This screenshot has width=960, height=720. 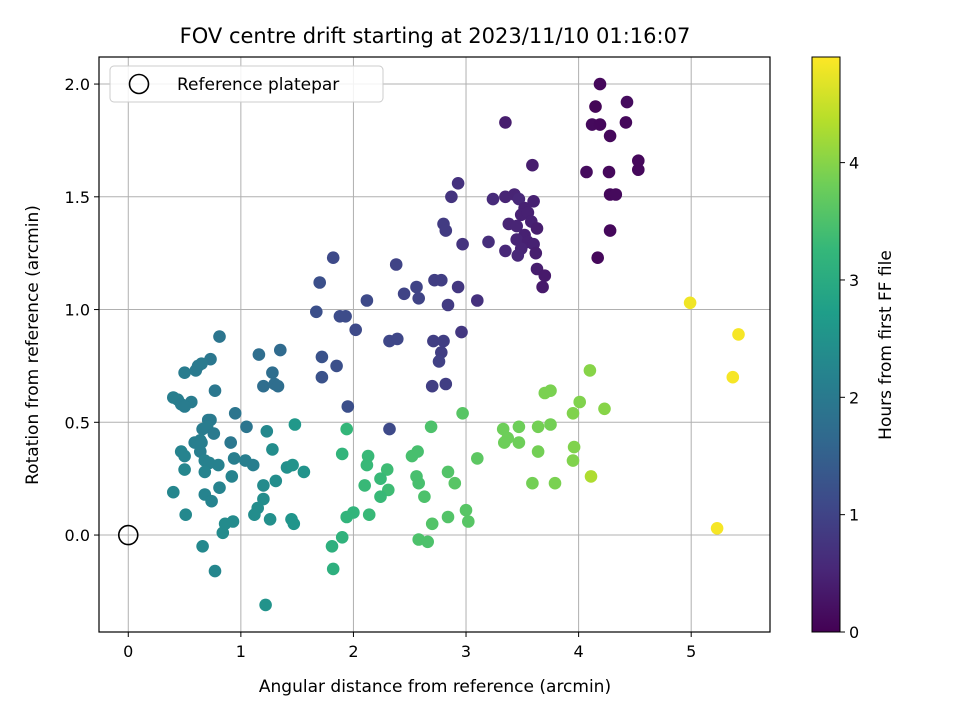 What do you see at coordinates (77, 197) in the screenshot?
I see `y-tick-label-3: 1.5` at bounding box center [77, 197].